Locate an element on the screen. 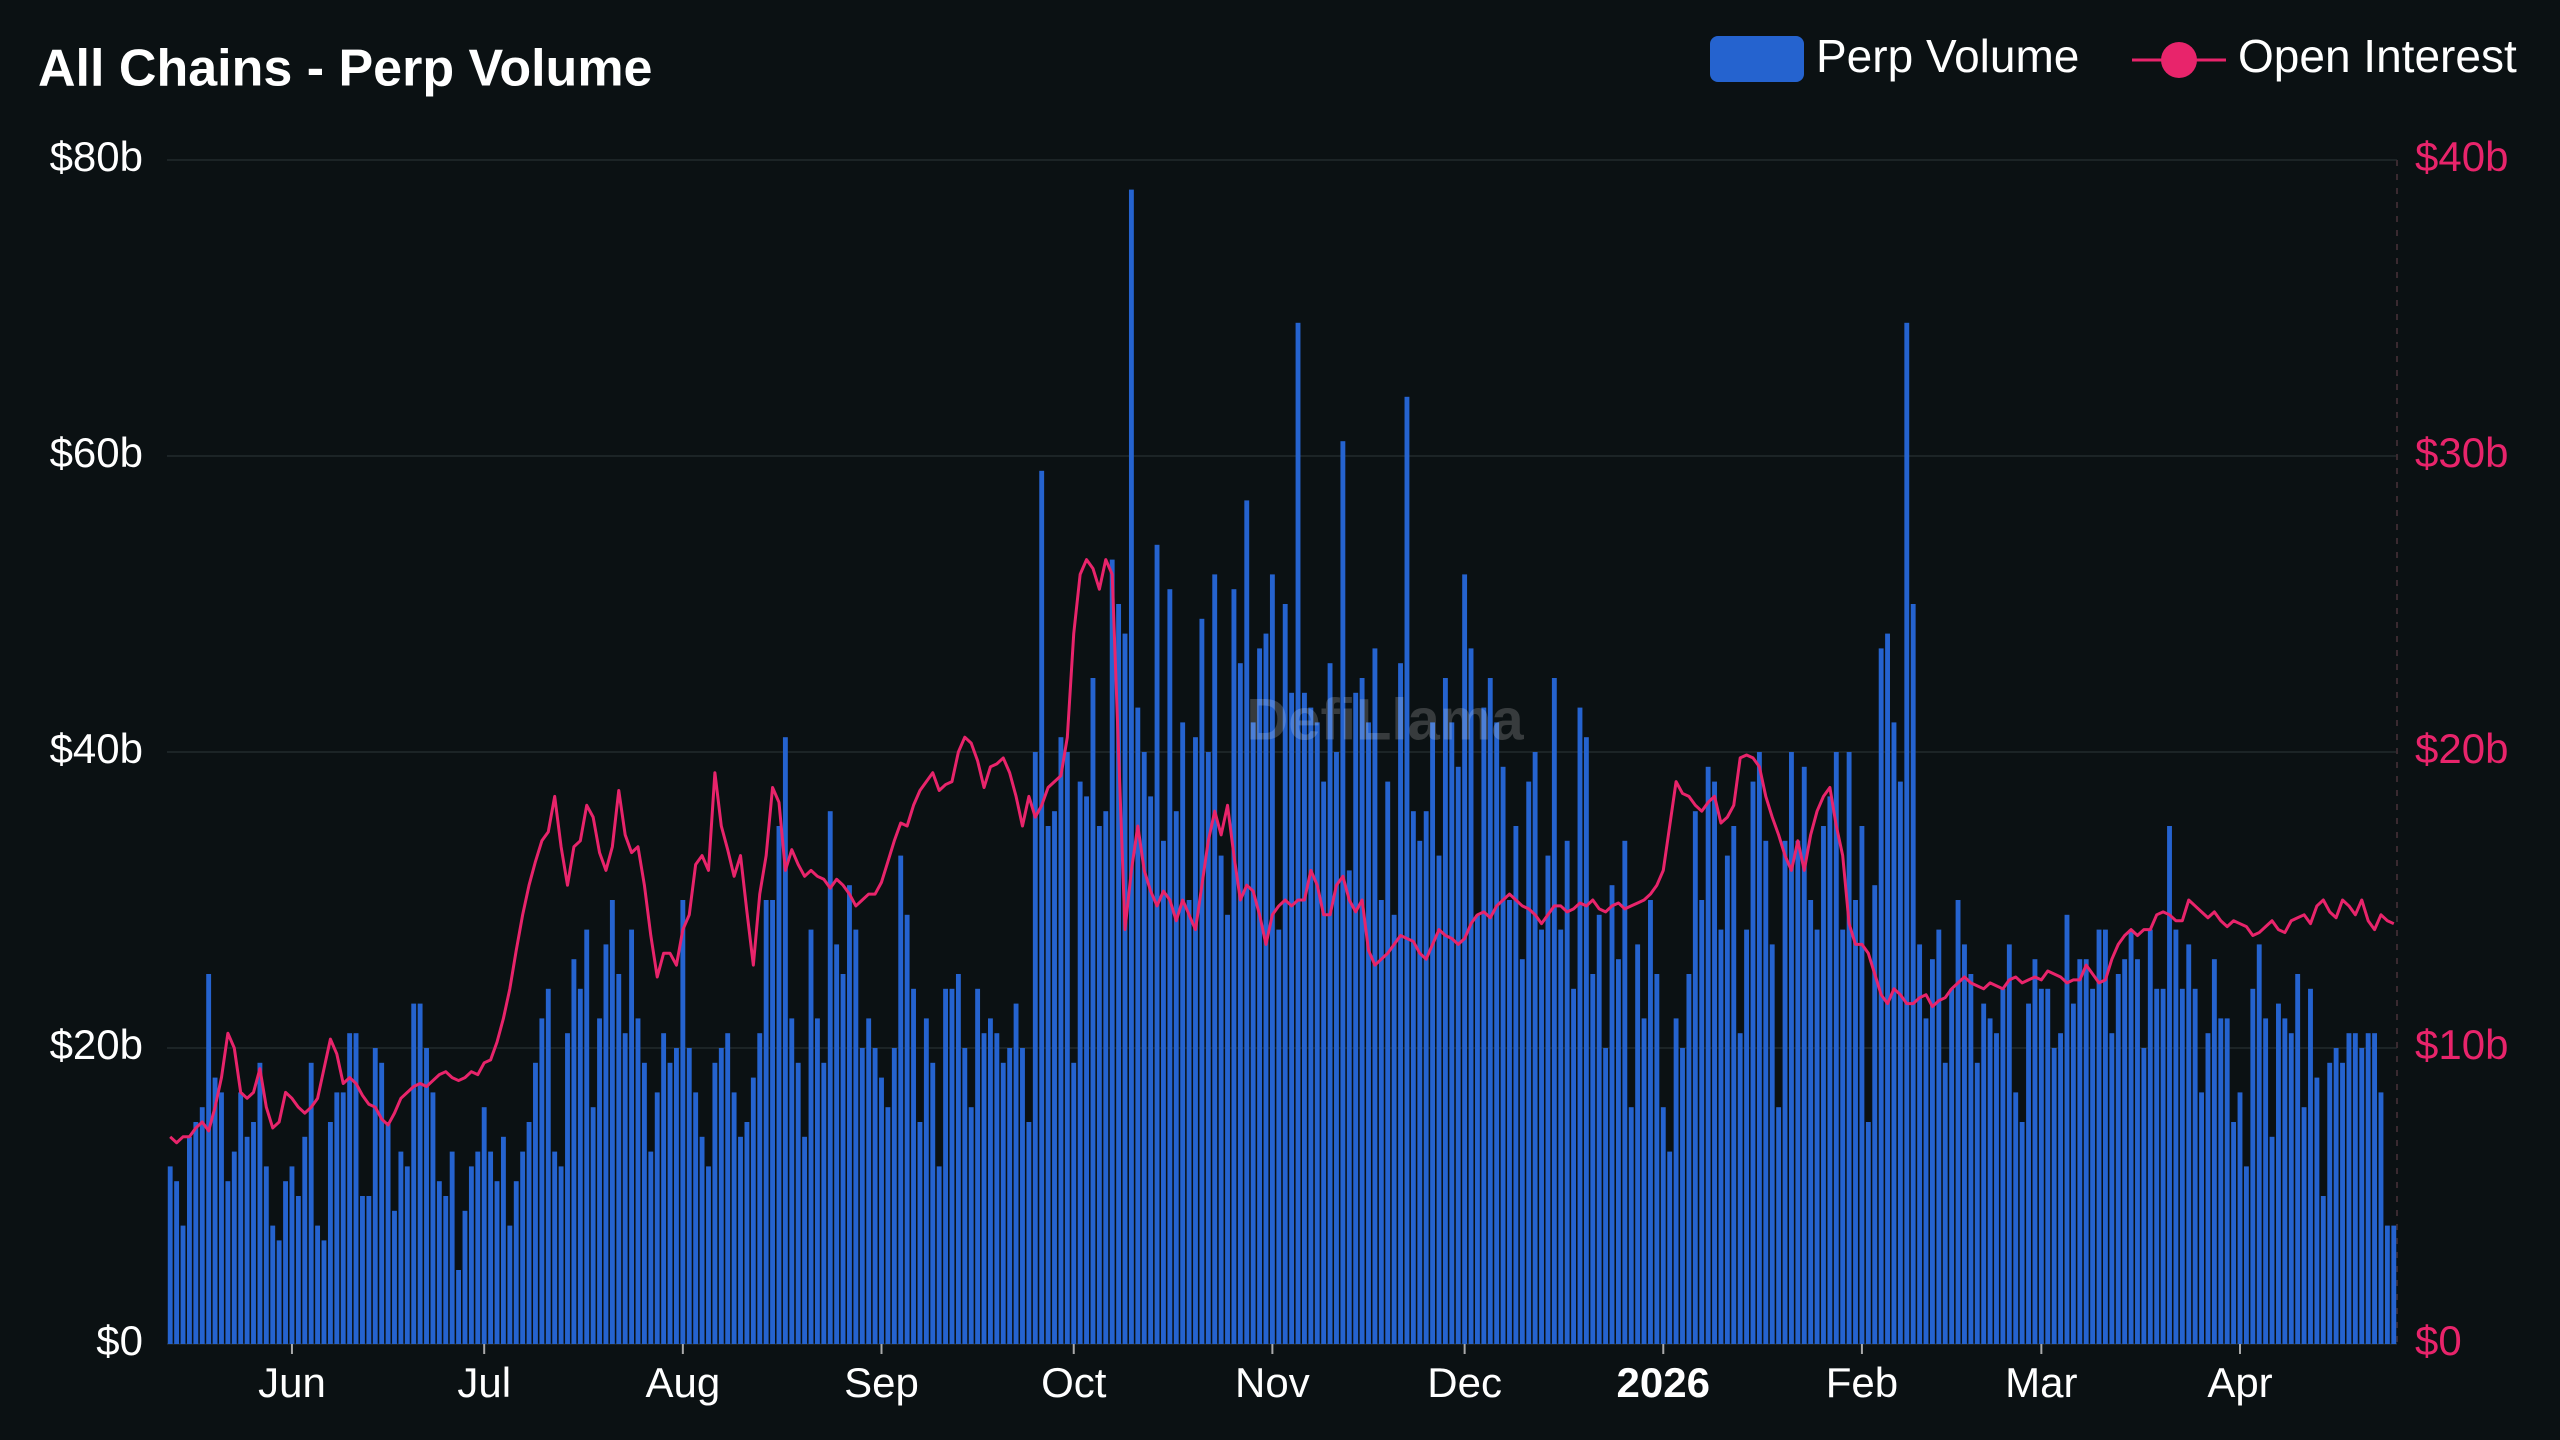 The width and height of the screenshot is (2560, 1440). x-tick-label: Oct is located at coordinates (1074, 1382).